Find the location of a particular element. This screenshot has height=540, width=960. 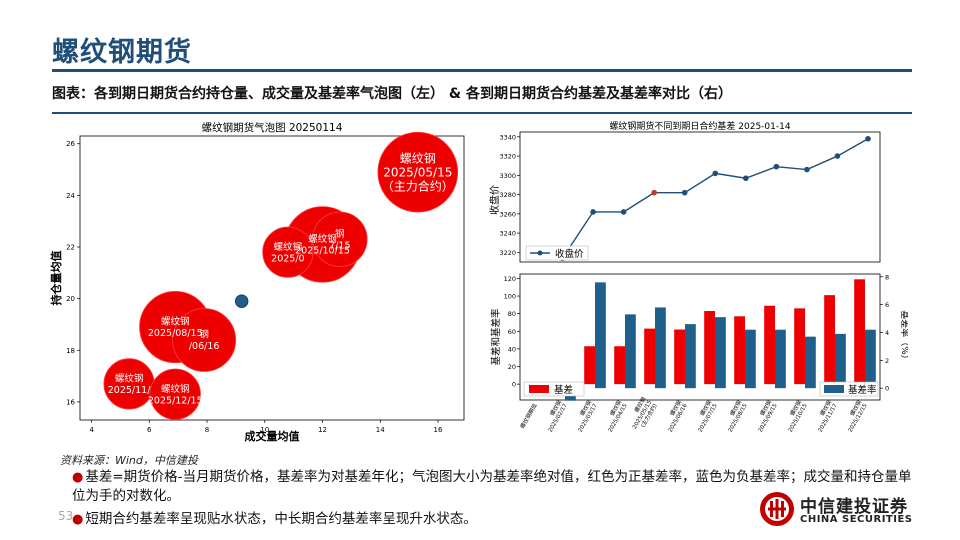

source-note: 资料来源：Wind，中信建投 is located at coordinates (129, 460).